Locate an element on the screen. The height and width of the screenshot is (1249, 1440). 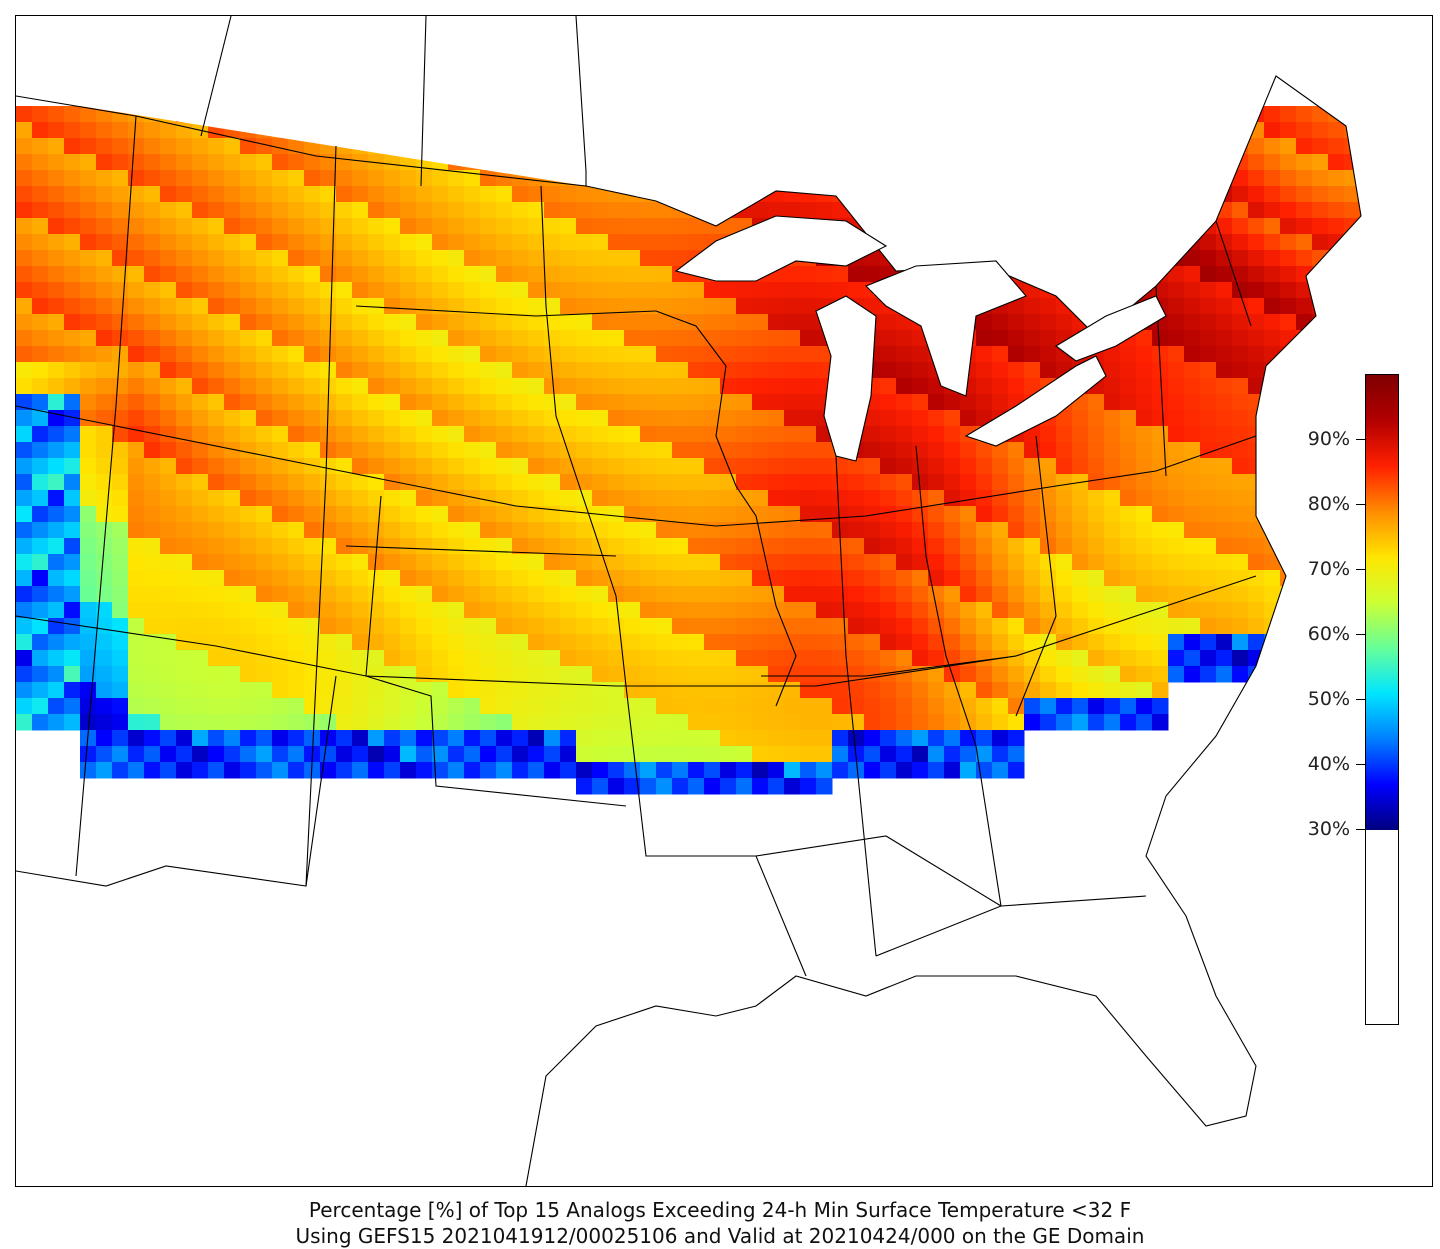
colorbar-tick-label: 90% is located at coordinates (1328, 439).